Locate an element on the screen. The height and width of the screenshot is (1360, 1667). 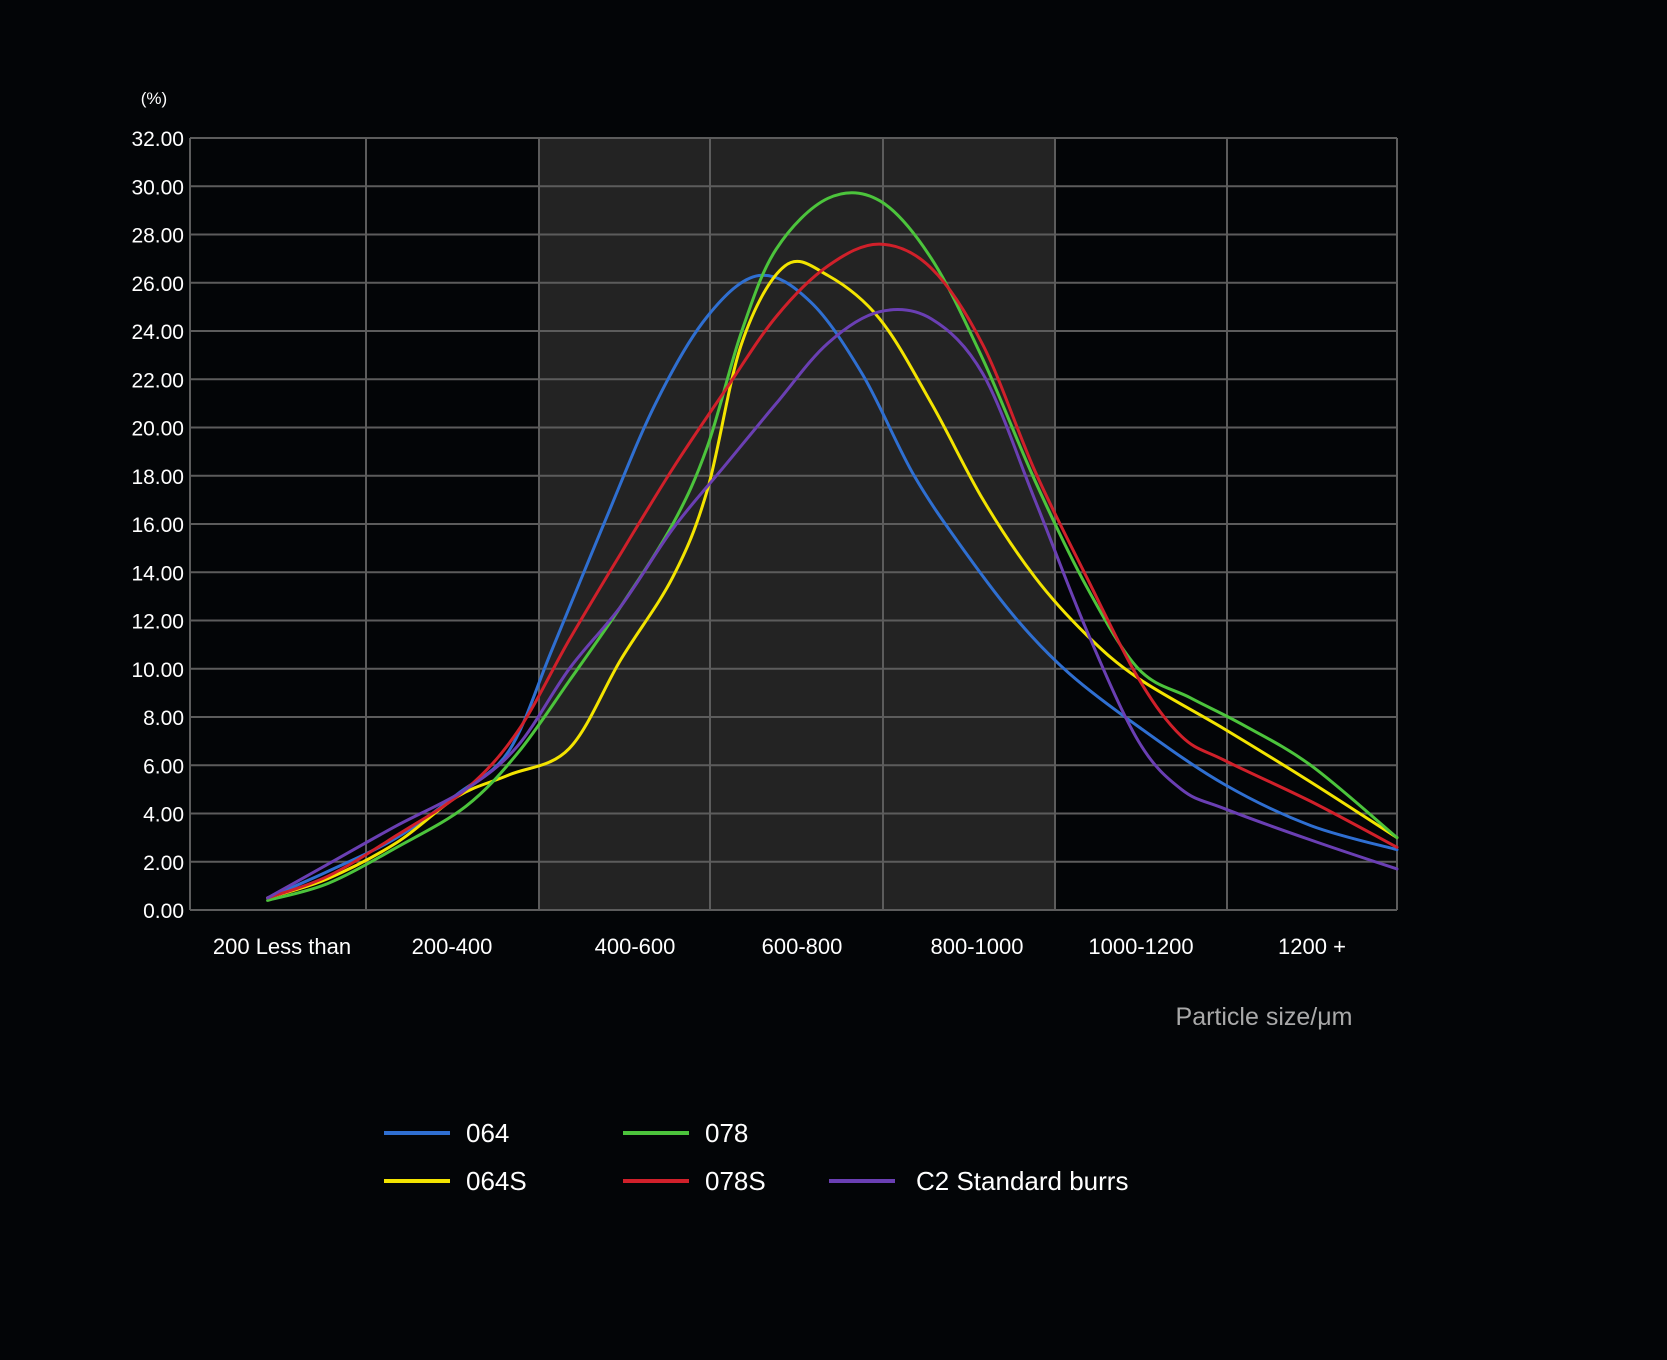
y-tick-label: 2.00 is located at coordinates (163, 863).